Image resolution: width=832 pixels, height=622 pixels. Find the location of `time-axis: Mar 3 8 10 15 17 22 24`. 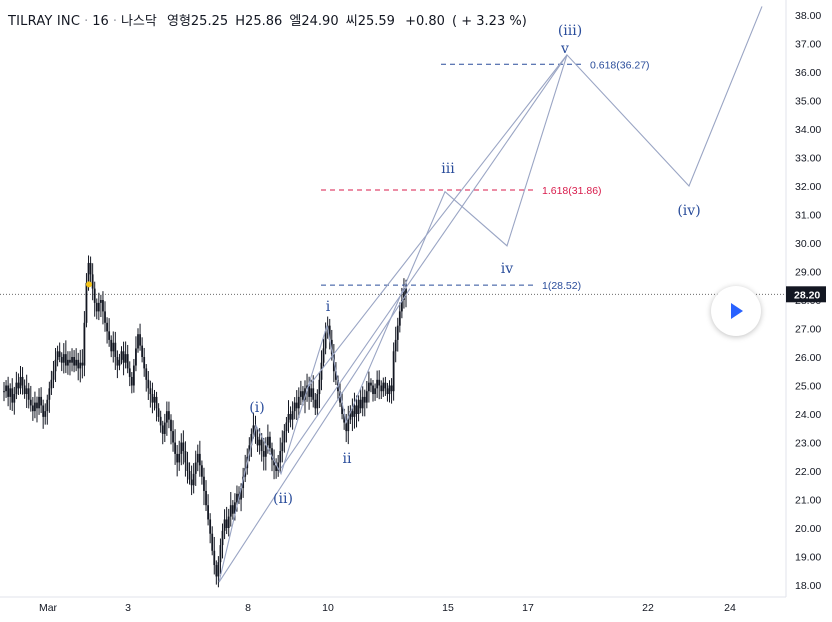

time-axis: Mar 3 8 10 15 17 22 24 is located at coordinates (393, 605).